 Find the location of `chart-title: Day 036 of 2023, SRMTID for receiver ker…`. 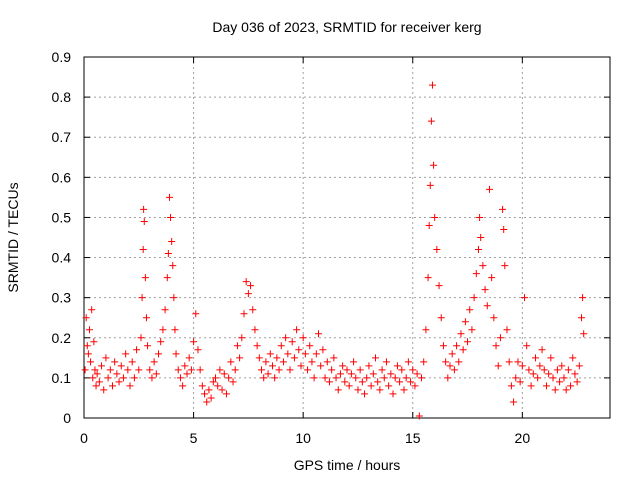

chart-title: Day 036 of 2023, SRMTID for receiver ker… is located at coordinates (346, 27).